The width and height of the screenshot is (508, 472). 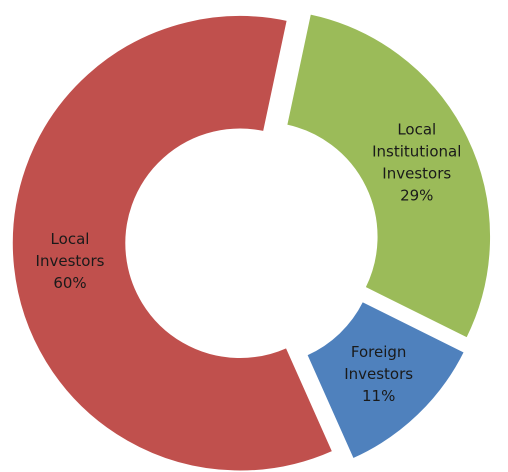 I want to click on slice-label: Foreign Investors, so click(x=378, y=363).